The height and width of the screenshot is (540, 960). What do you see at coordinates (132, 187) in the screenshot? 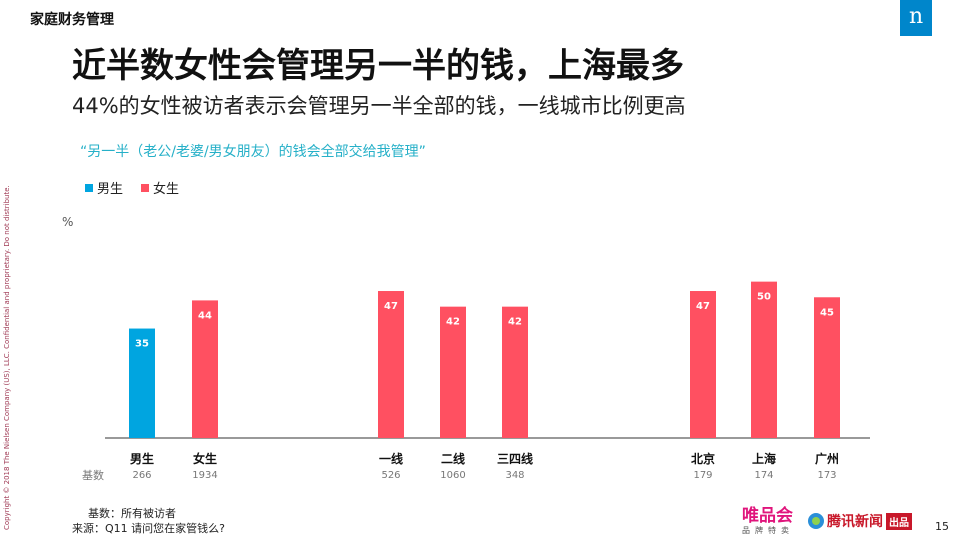
I see `chart-legend: 男生 女生` at bounding box center [132, 187].